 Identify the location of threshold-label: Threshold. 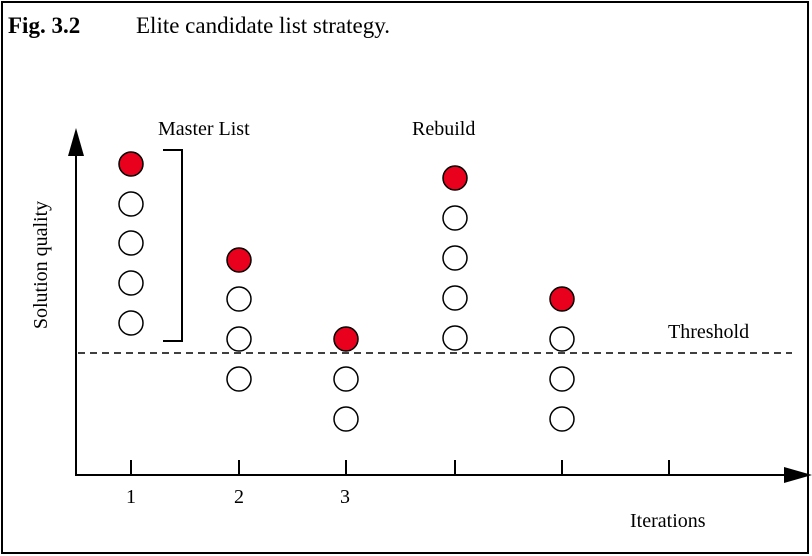
(708, 332).